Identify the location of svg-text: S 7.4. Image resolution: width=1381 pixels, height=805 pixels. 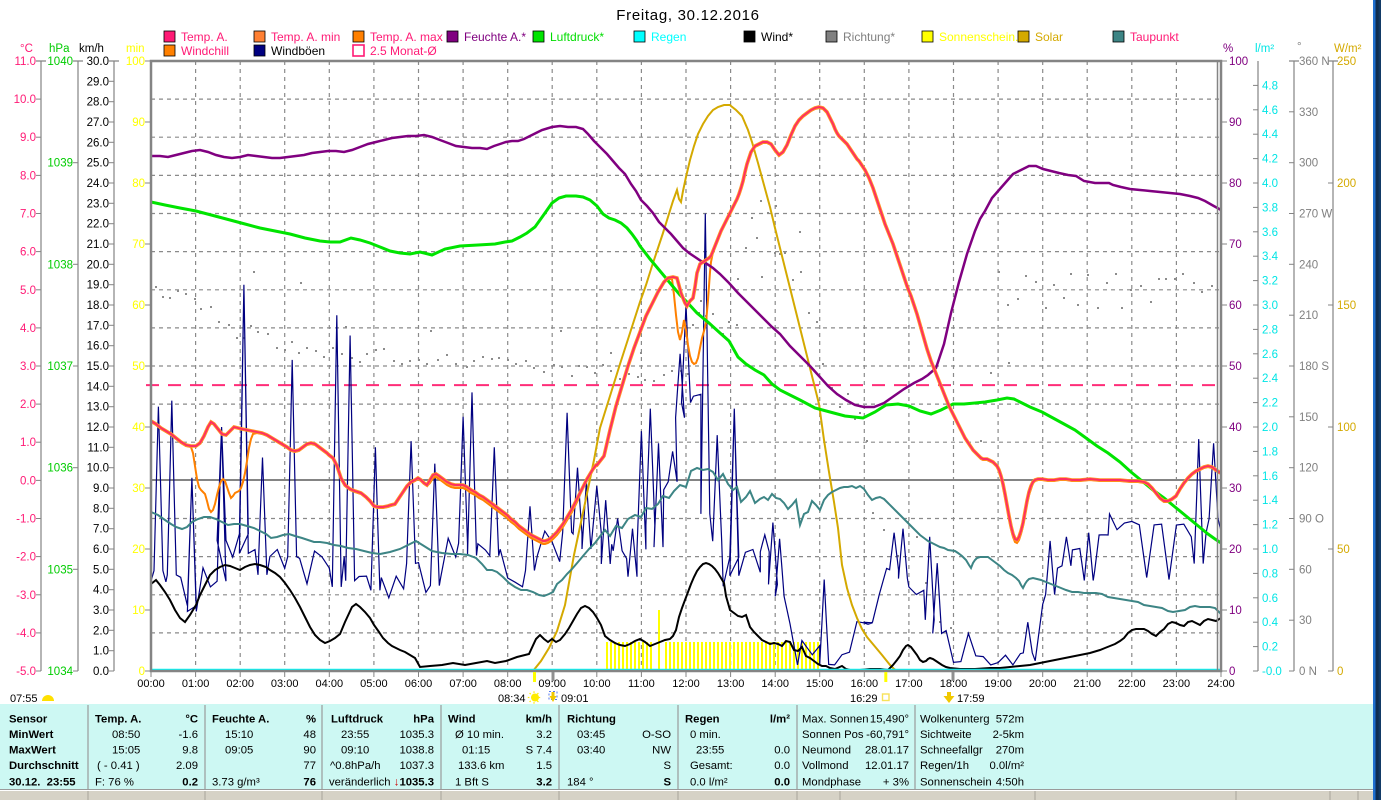
(539, 751).